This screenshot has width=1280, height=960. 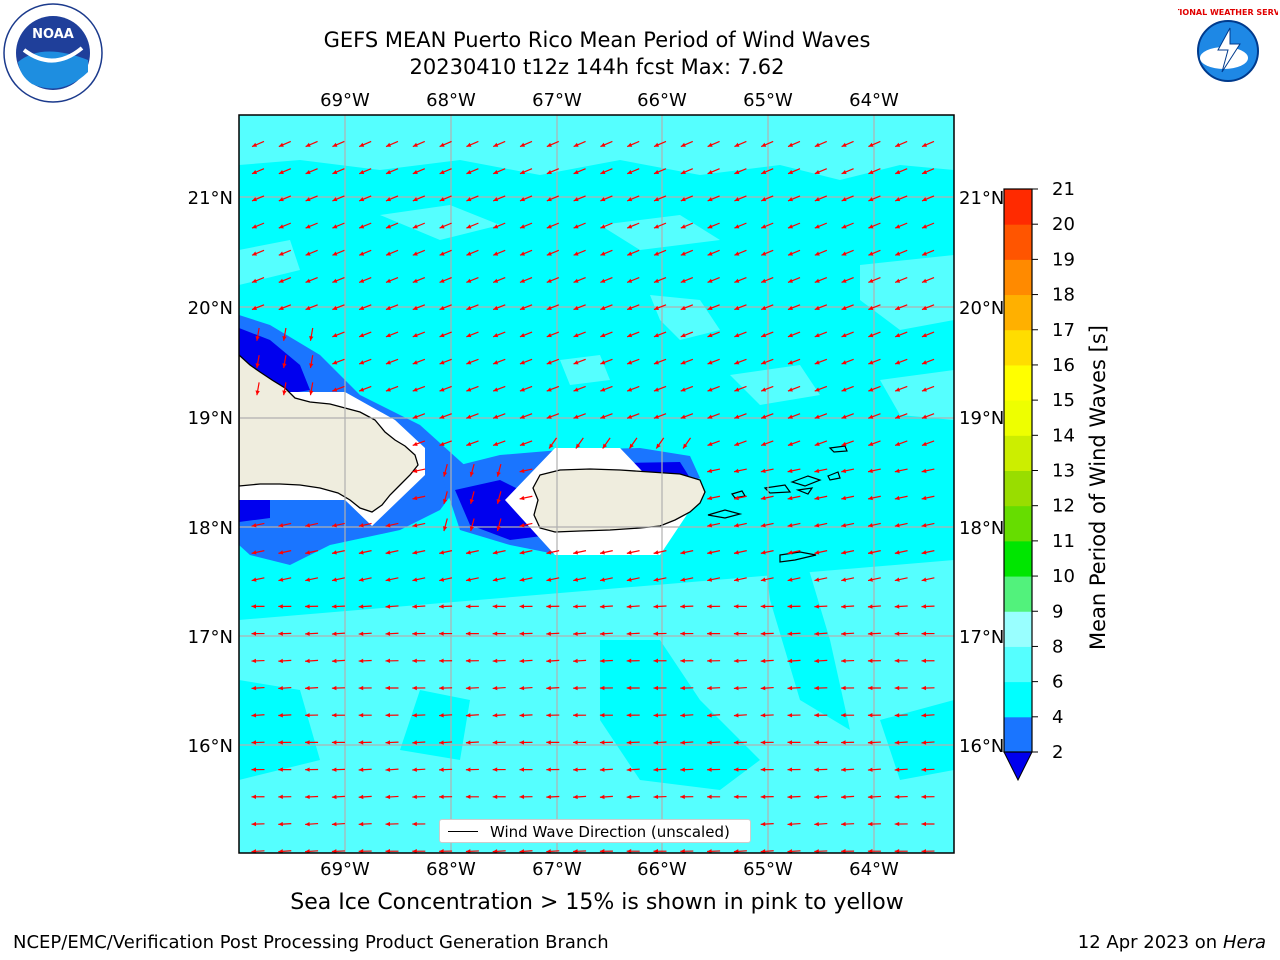 I want to click on colorbar-tick-label: 12, so click(x=1063, y=506).